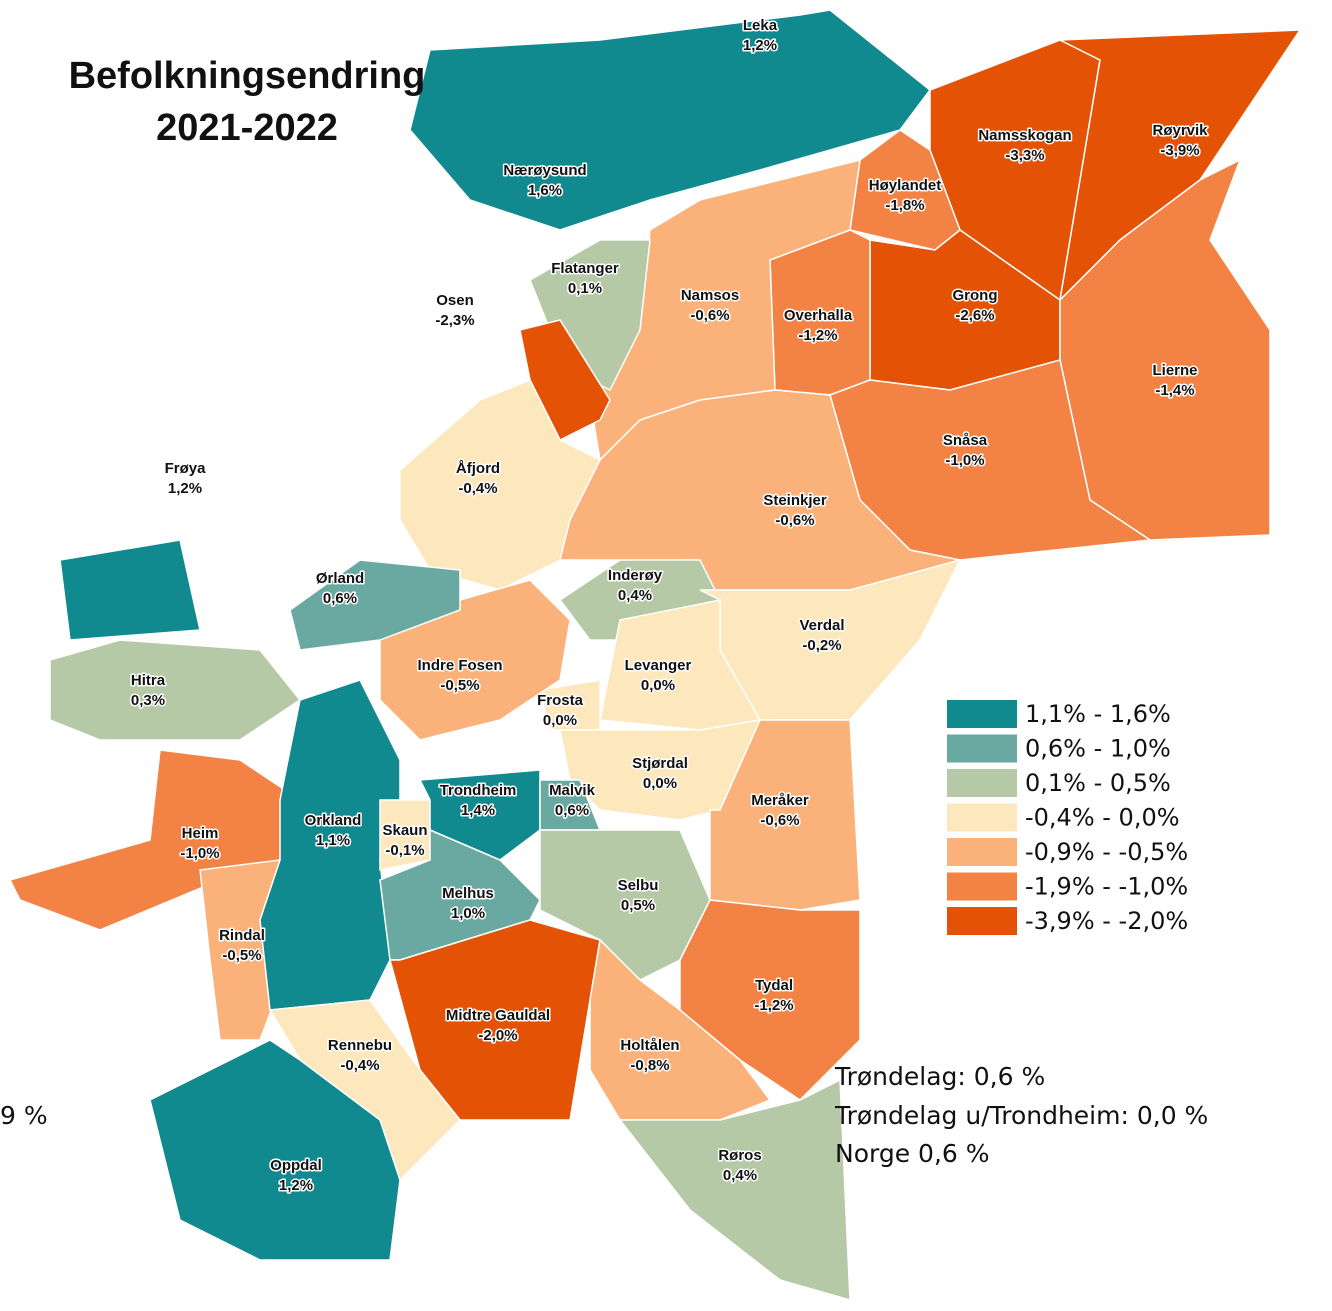 The height and width of the screenshot is (1311, 1332). I want to click on note: Norge 0,6 %, so click(912, 1153).